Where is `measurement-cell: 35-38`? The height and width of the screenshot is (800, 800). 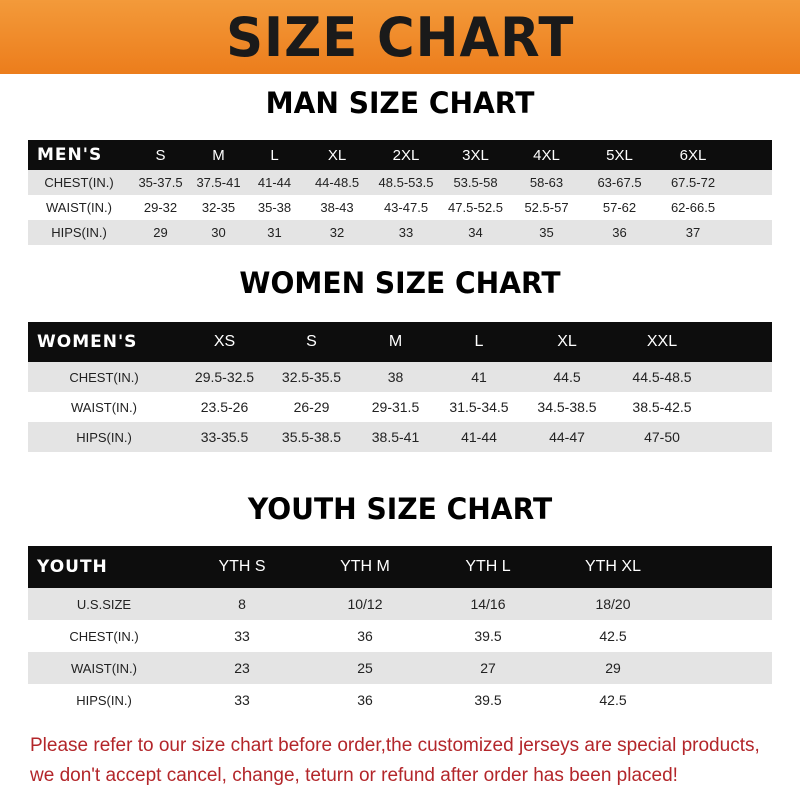 measurement-cell: 35-38 is located at coordinates (274, 207).